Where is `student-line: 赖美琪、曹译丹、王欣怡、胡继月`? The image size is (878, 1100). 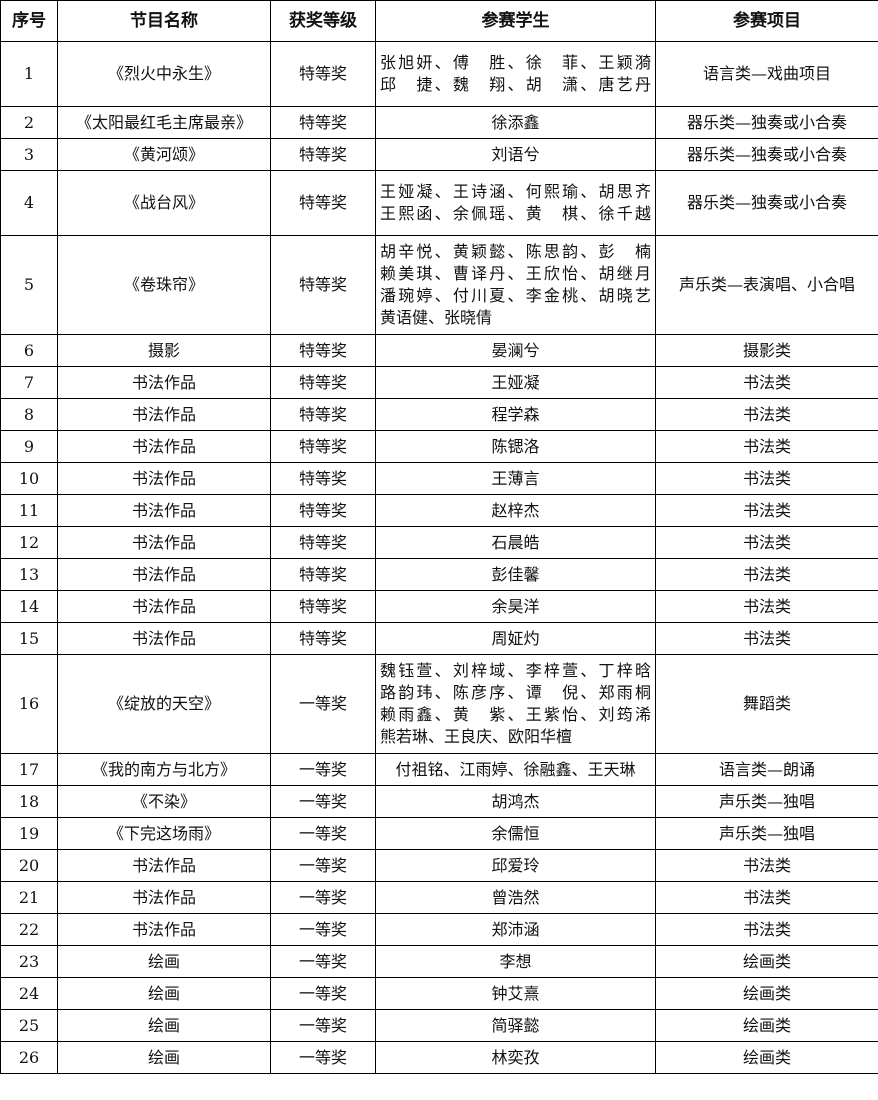
student-line: 赖美琪、曹译丹、王欣怡、胡继月 is located at coordinates (515, 273).